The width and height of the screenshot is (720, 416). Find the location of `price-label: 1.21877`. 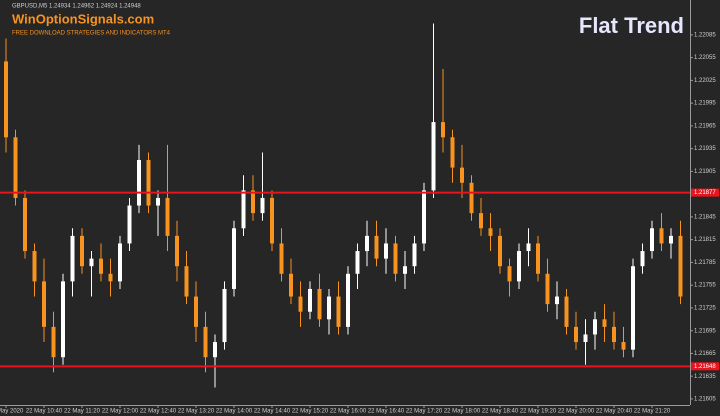

price-label: 1.21877 is located at coordinates (705, 193).